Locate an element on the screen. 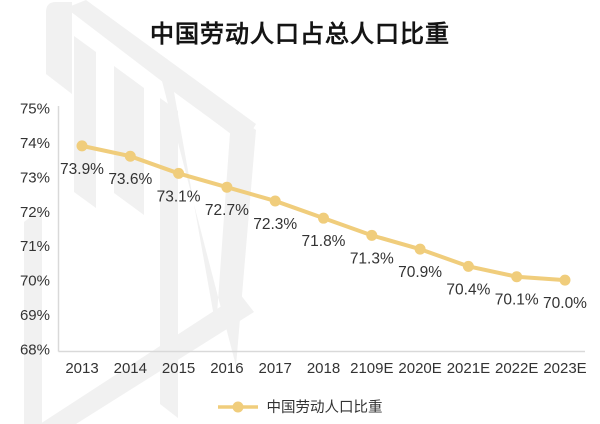 Image resolution: width=600 pixels, height=424 pixels. x-axis-tick-label: 2020E is located at coordinates (419, 368).